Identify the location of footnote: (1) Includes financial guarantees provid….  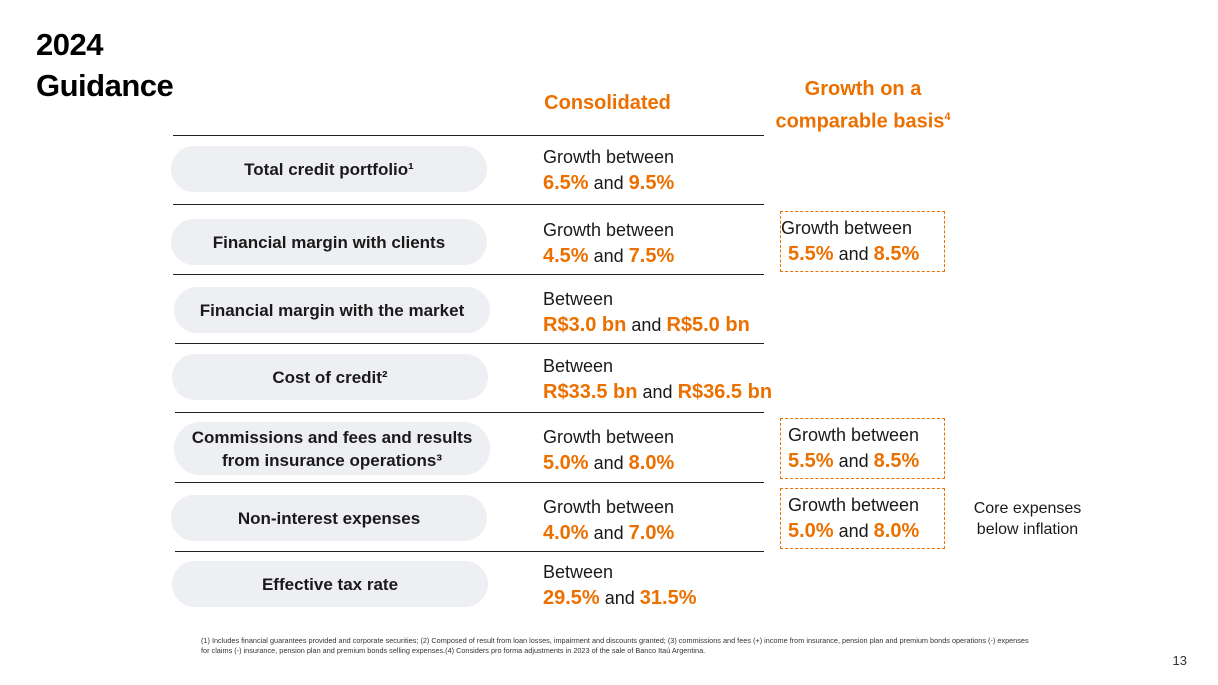
(615, 645).